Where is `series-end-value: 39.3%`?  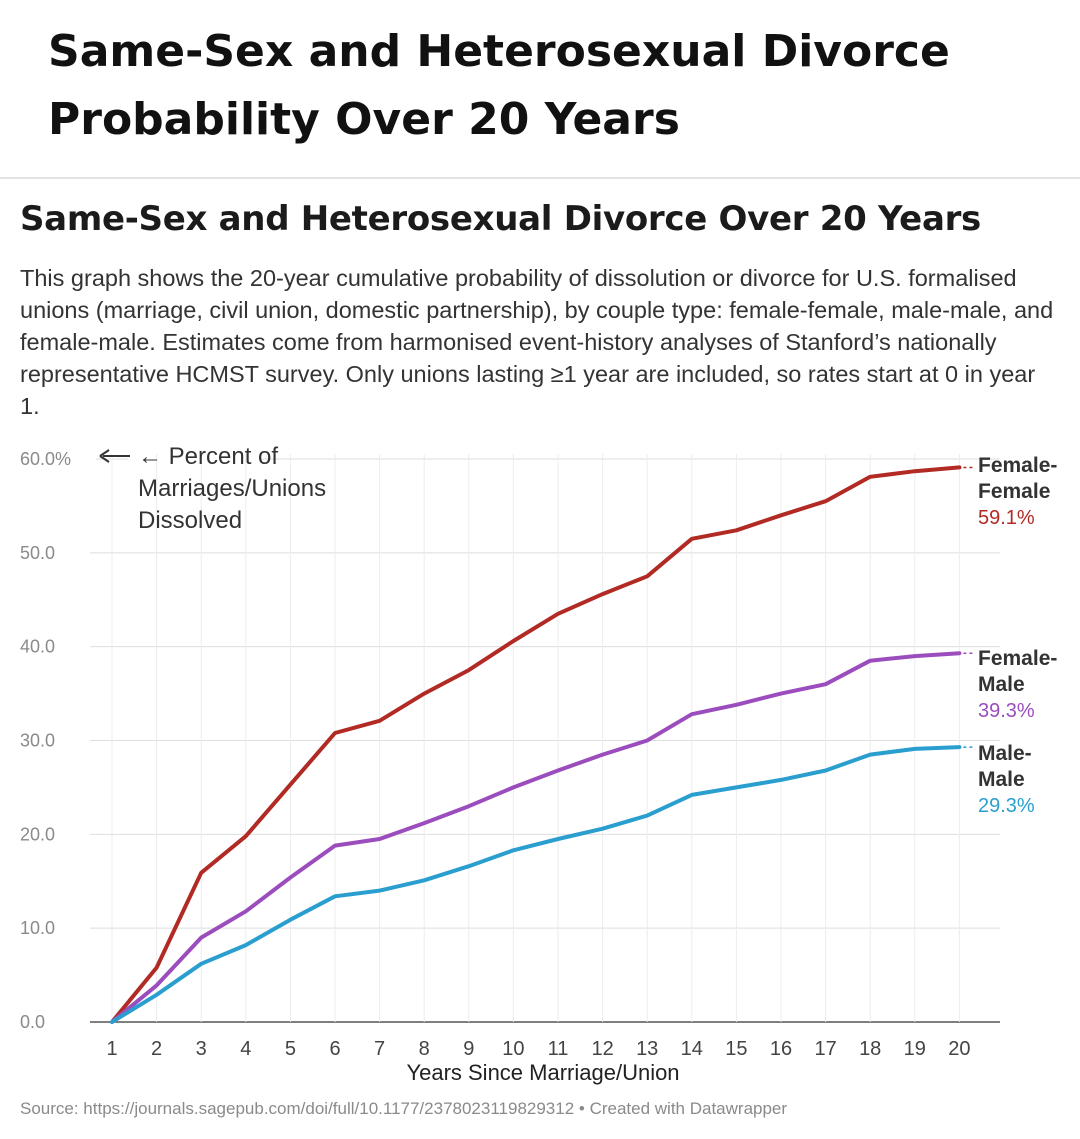 series-end-value: 39.3% is located at coordinates (1006, 711).